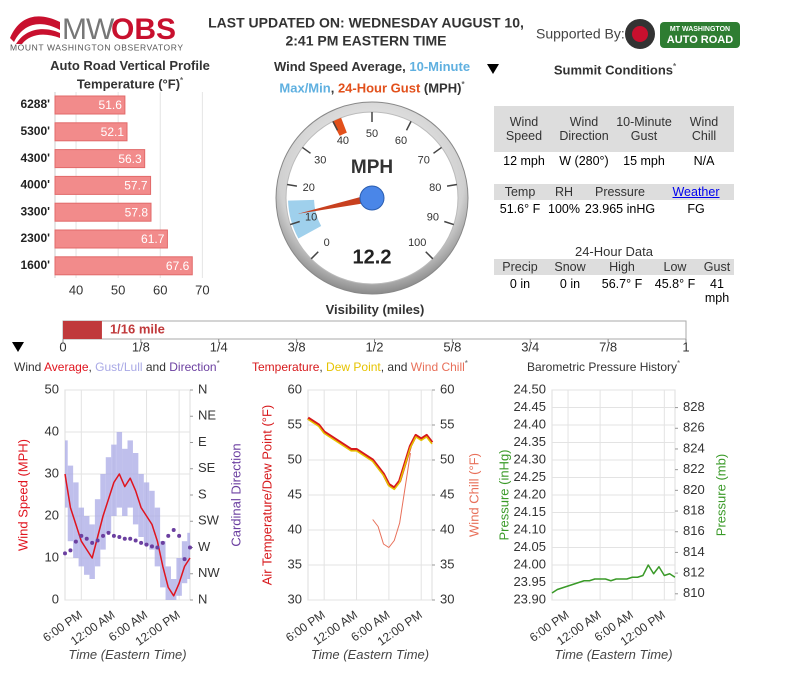 This screenshot has width=800, height=688. I want to click on y2-tick-label: 816, so click(694, 530).